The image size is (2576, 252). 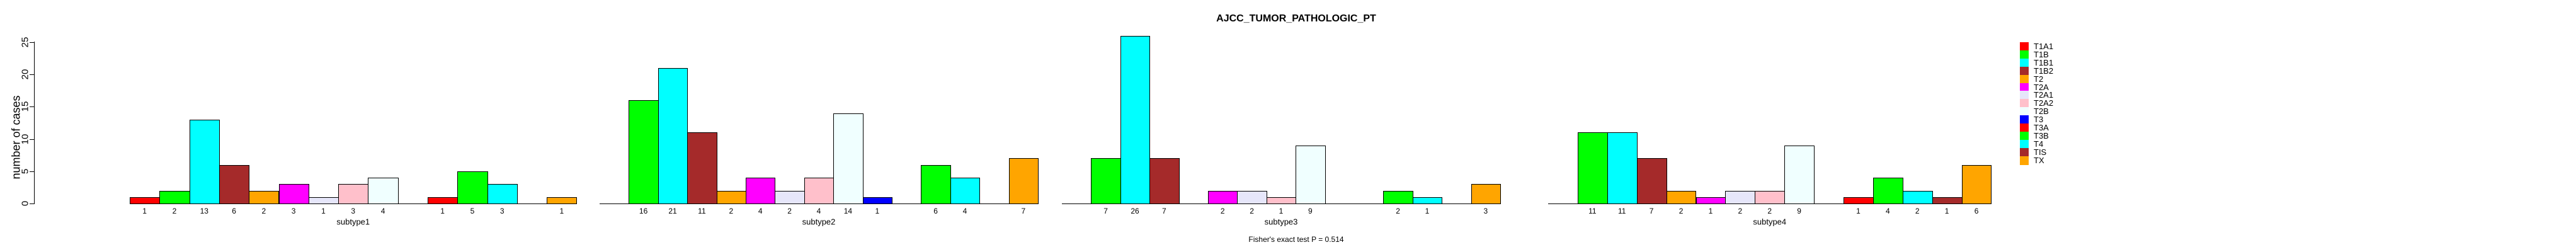 I want to click on y-tick-label: 15, so click(x=25, y=106).